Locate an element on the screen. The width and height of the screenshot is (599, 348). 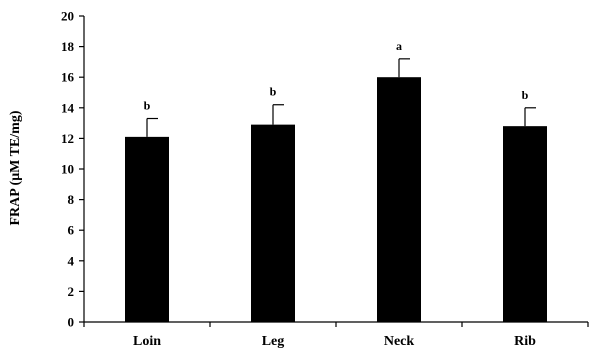
bar-leg is located at coordinates (273, 223).